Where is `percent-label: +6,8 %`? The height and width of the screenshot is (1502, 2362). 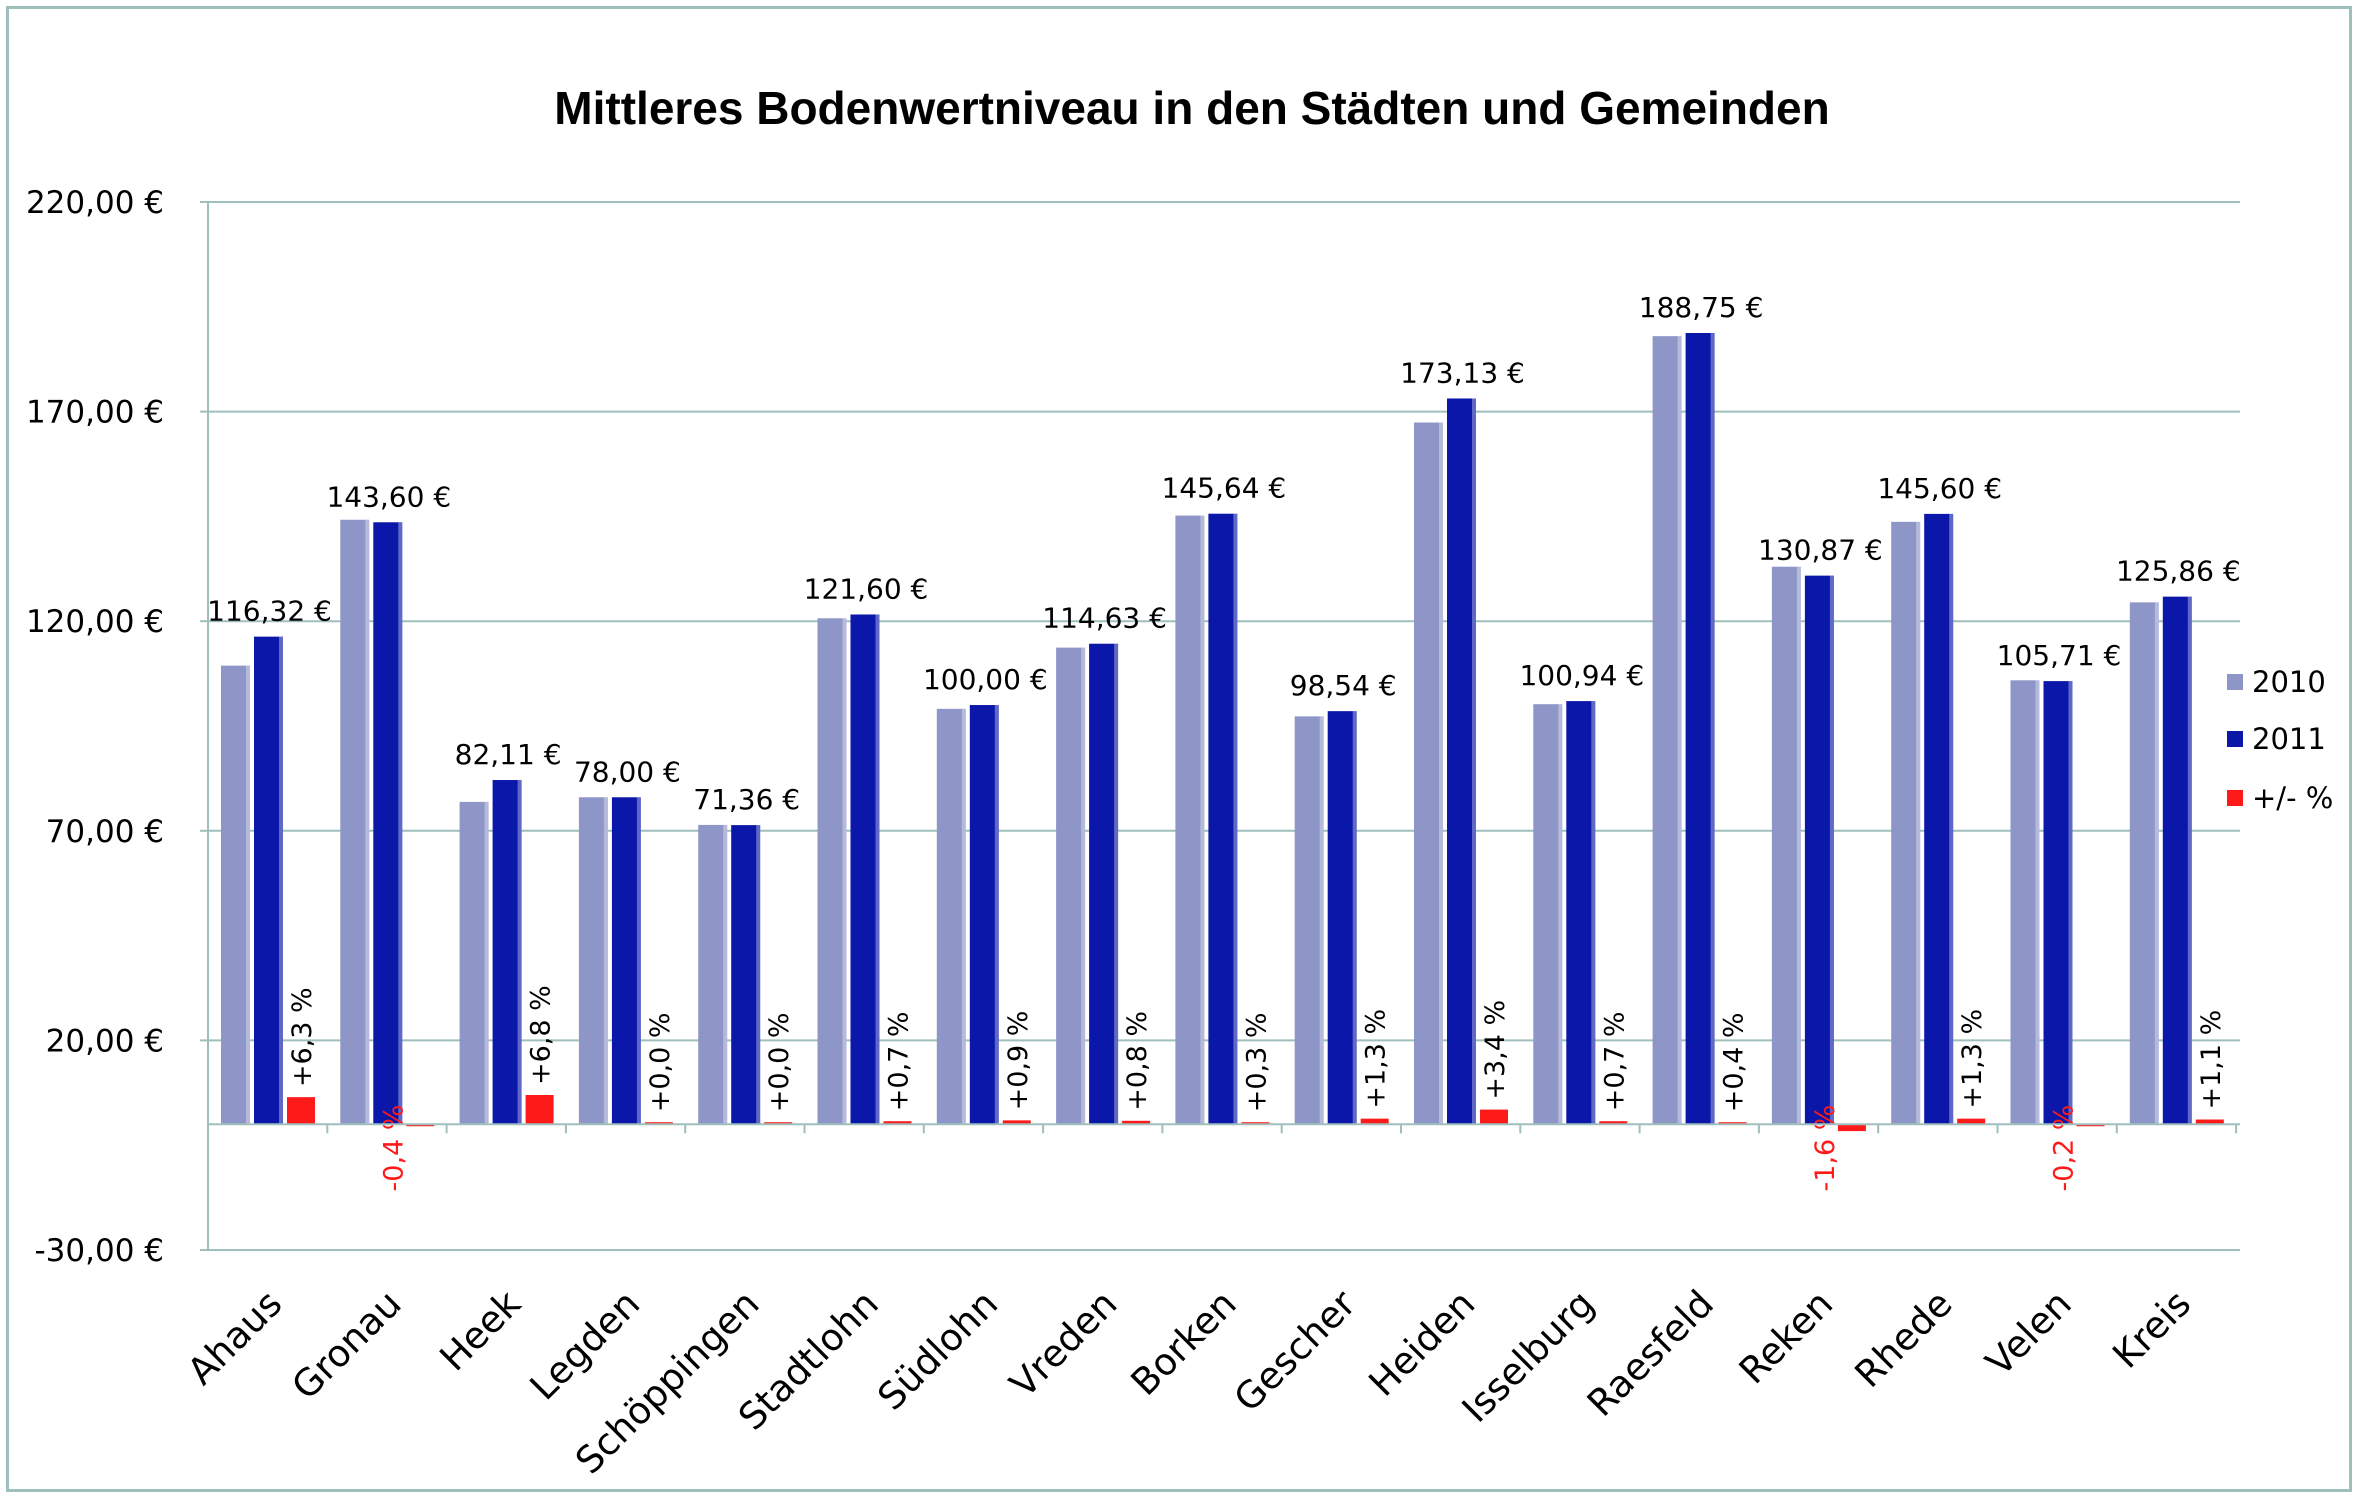 percent-label: +6,8 % is located at coordinates (541, 1035).